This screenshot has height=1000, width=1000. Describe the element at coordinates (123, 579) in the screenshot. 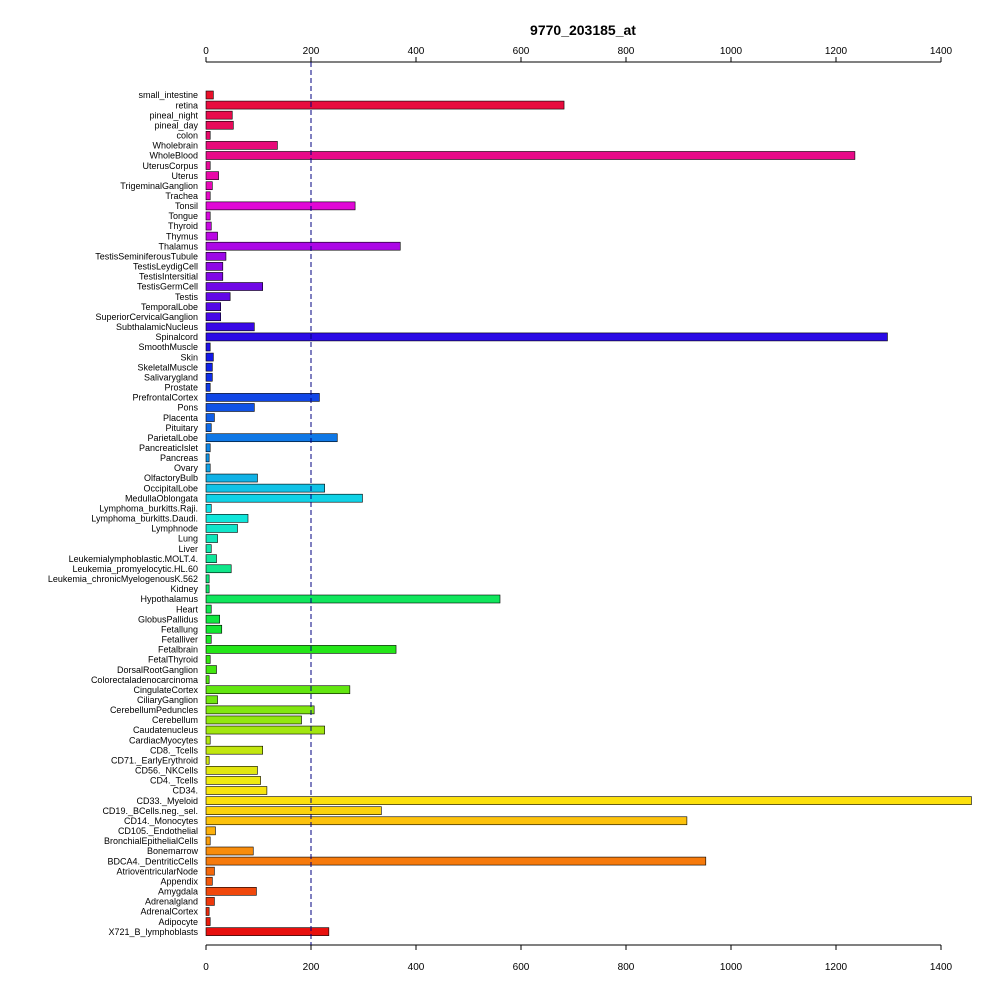

I see `category-label-Leukemia_chronicMyelogenousK.562: Leukemia_chronicMyelogenousK.562` at that location.